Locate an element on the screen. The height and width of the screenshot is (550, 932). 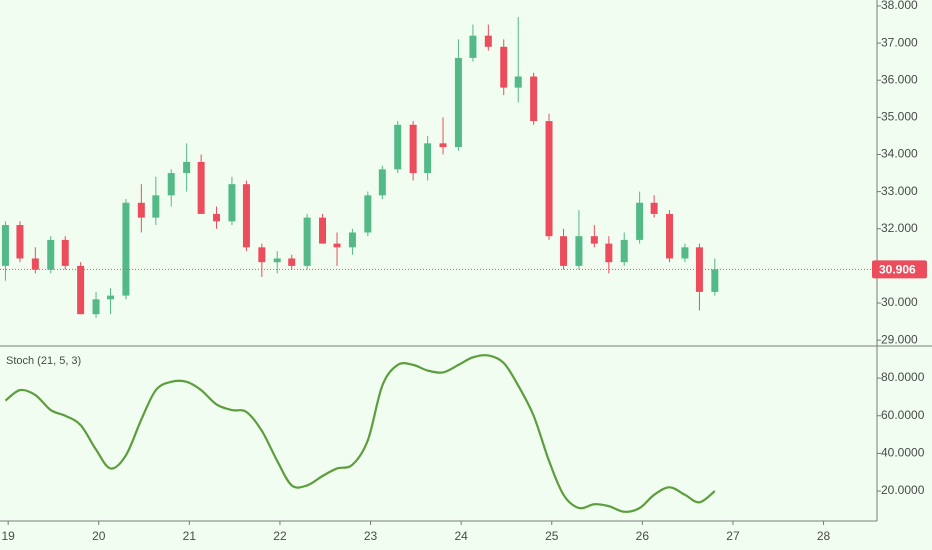
x-tick-label: 24 is located at coordinates (461, 536).